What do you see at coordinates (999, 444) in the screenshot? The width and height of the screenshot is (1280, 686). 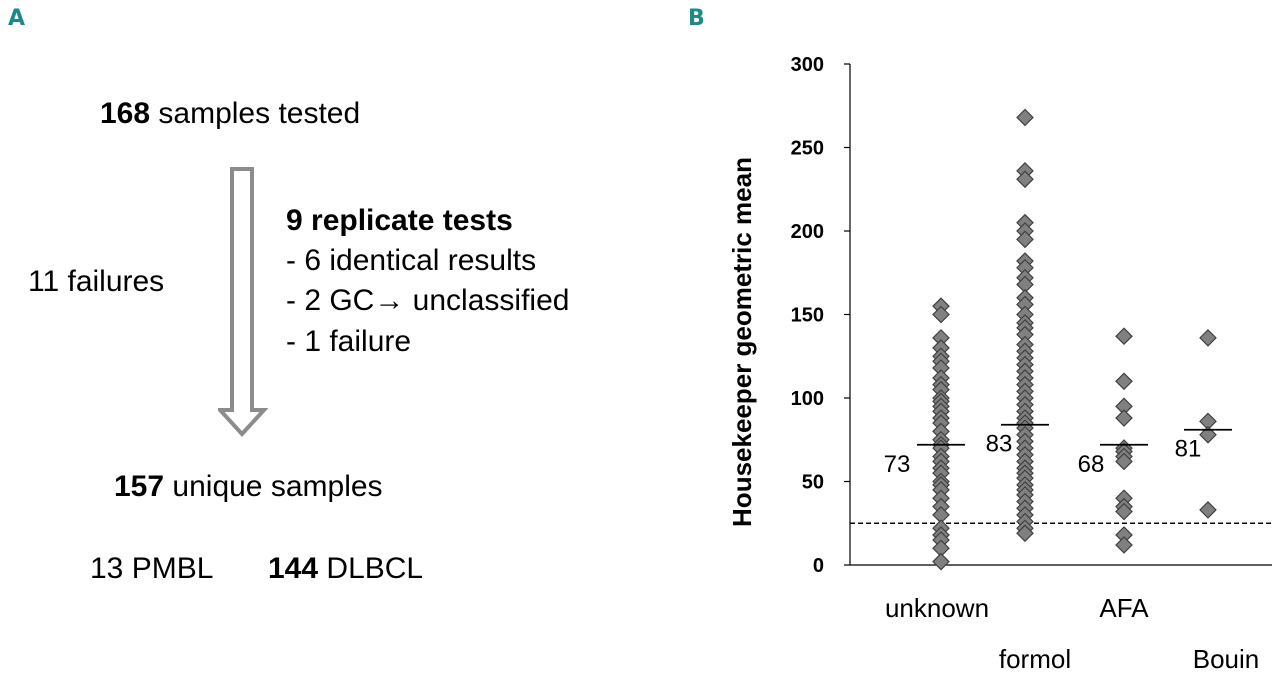 I see `median-label: 83` at bounding box center [999, 444].